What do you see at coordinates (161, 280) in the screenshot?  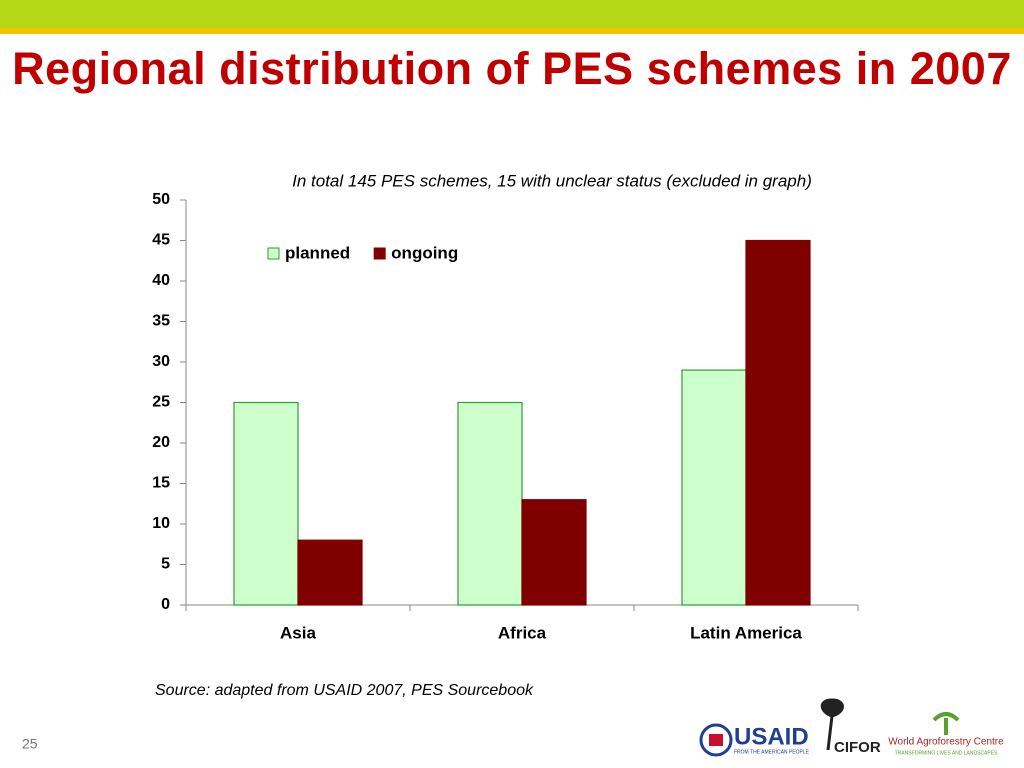 I see `y-tick-label: 40` at bounding box center [161, 280].